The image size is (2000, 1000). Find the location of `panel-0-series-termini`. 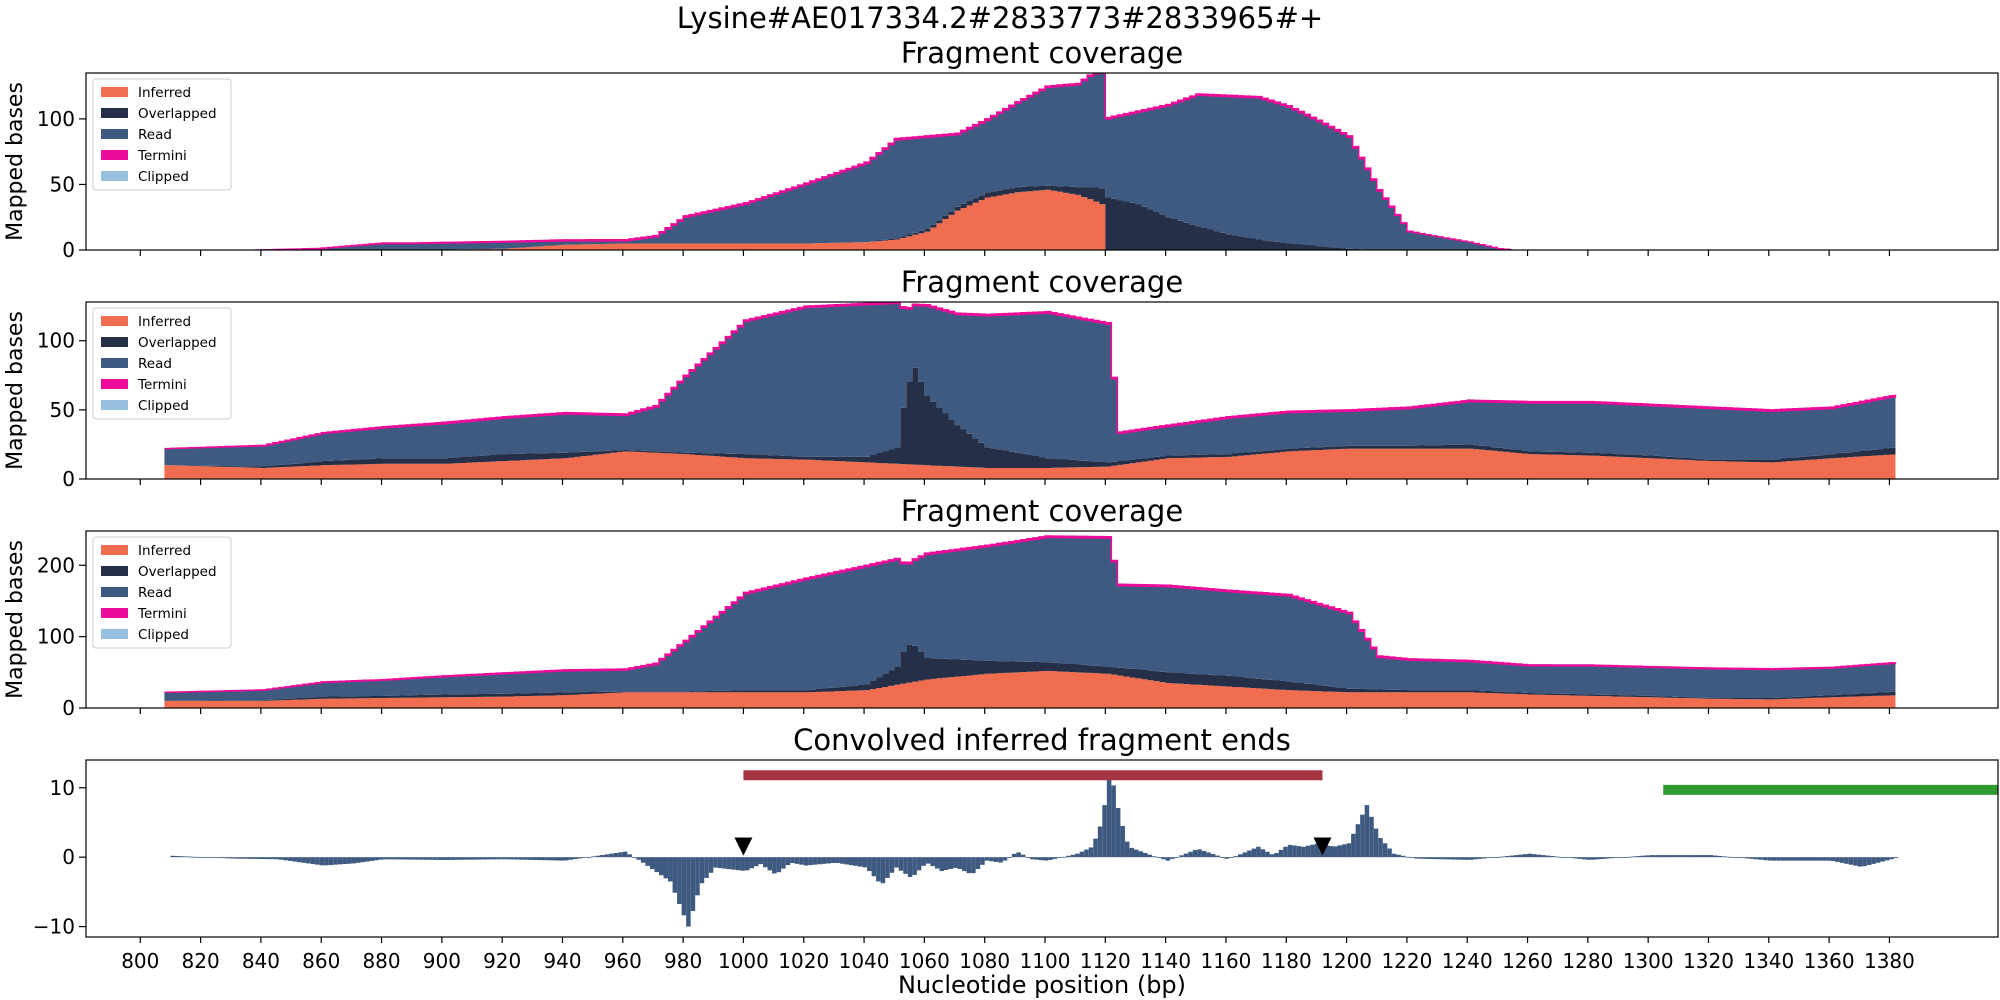

panel-0-series-termini is located at coordinates (883, 161).